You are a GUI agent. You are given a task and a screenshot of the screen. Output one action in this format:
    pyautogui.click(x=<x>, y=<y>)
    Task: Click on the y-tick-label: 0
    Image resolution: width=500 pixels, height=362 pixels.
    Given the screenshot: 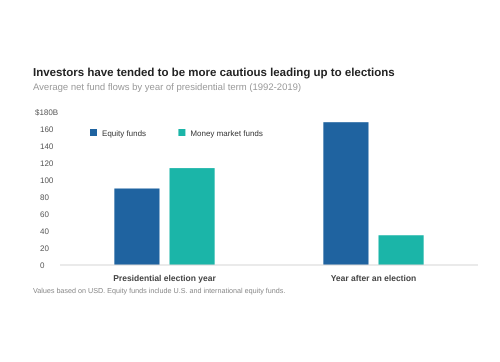 What is the action you would take?
    pyautogui.click(x=42, y=265)
    